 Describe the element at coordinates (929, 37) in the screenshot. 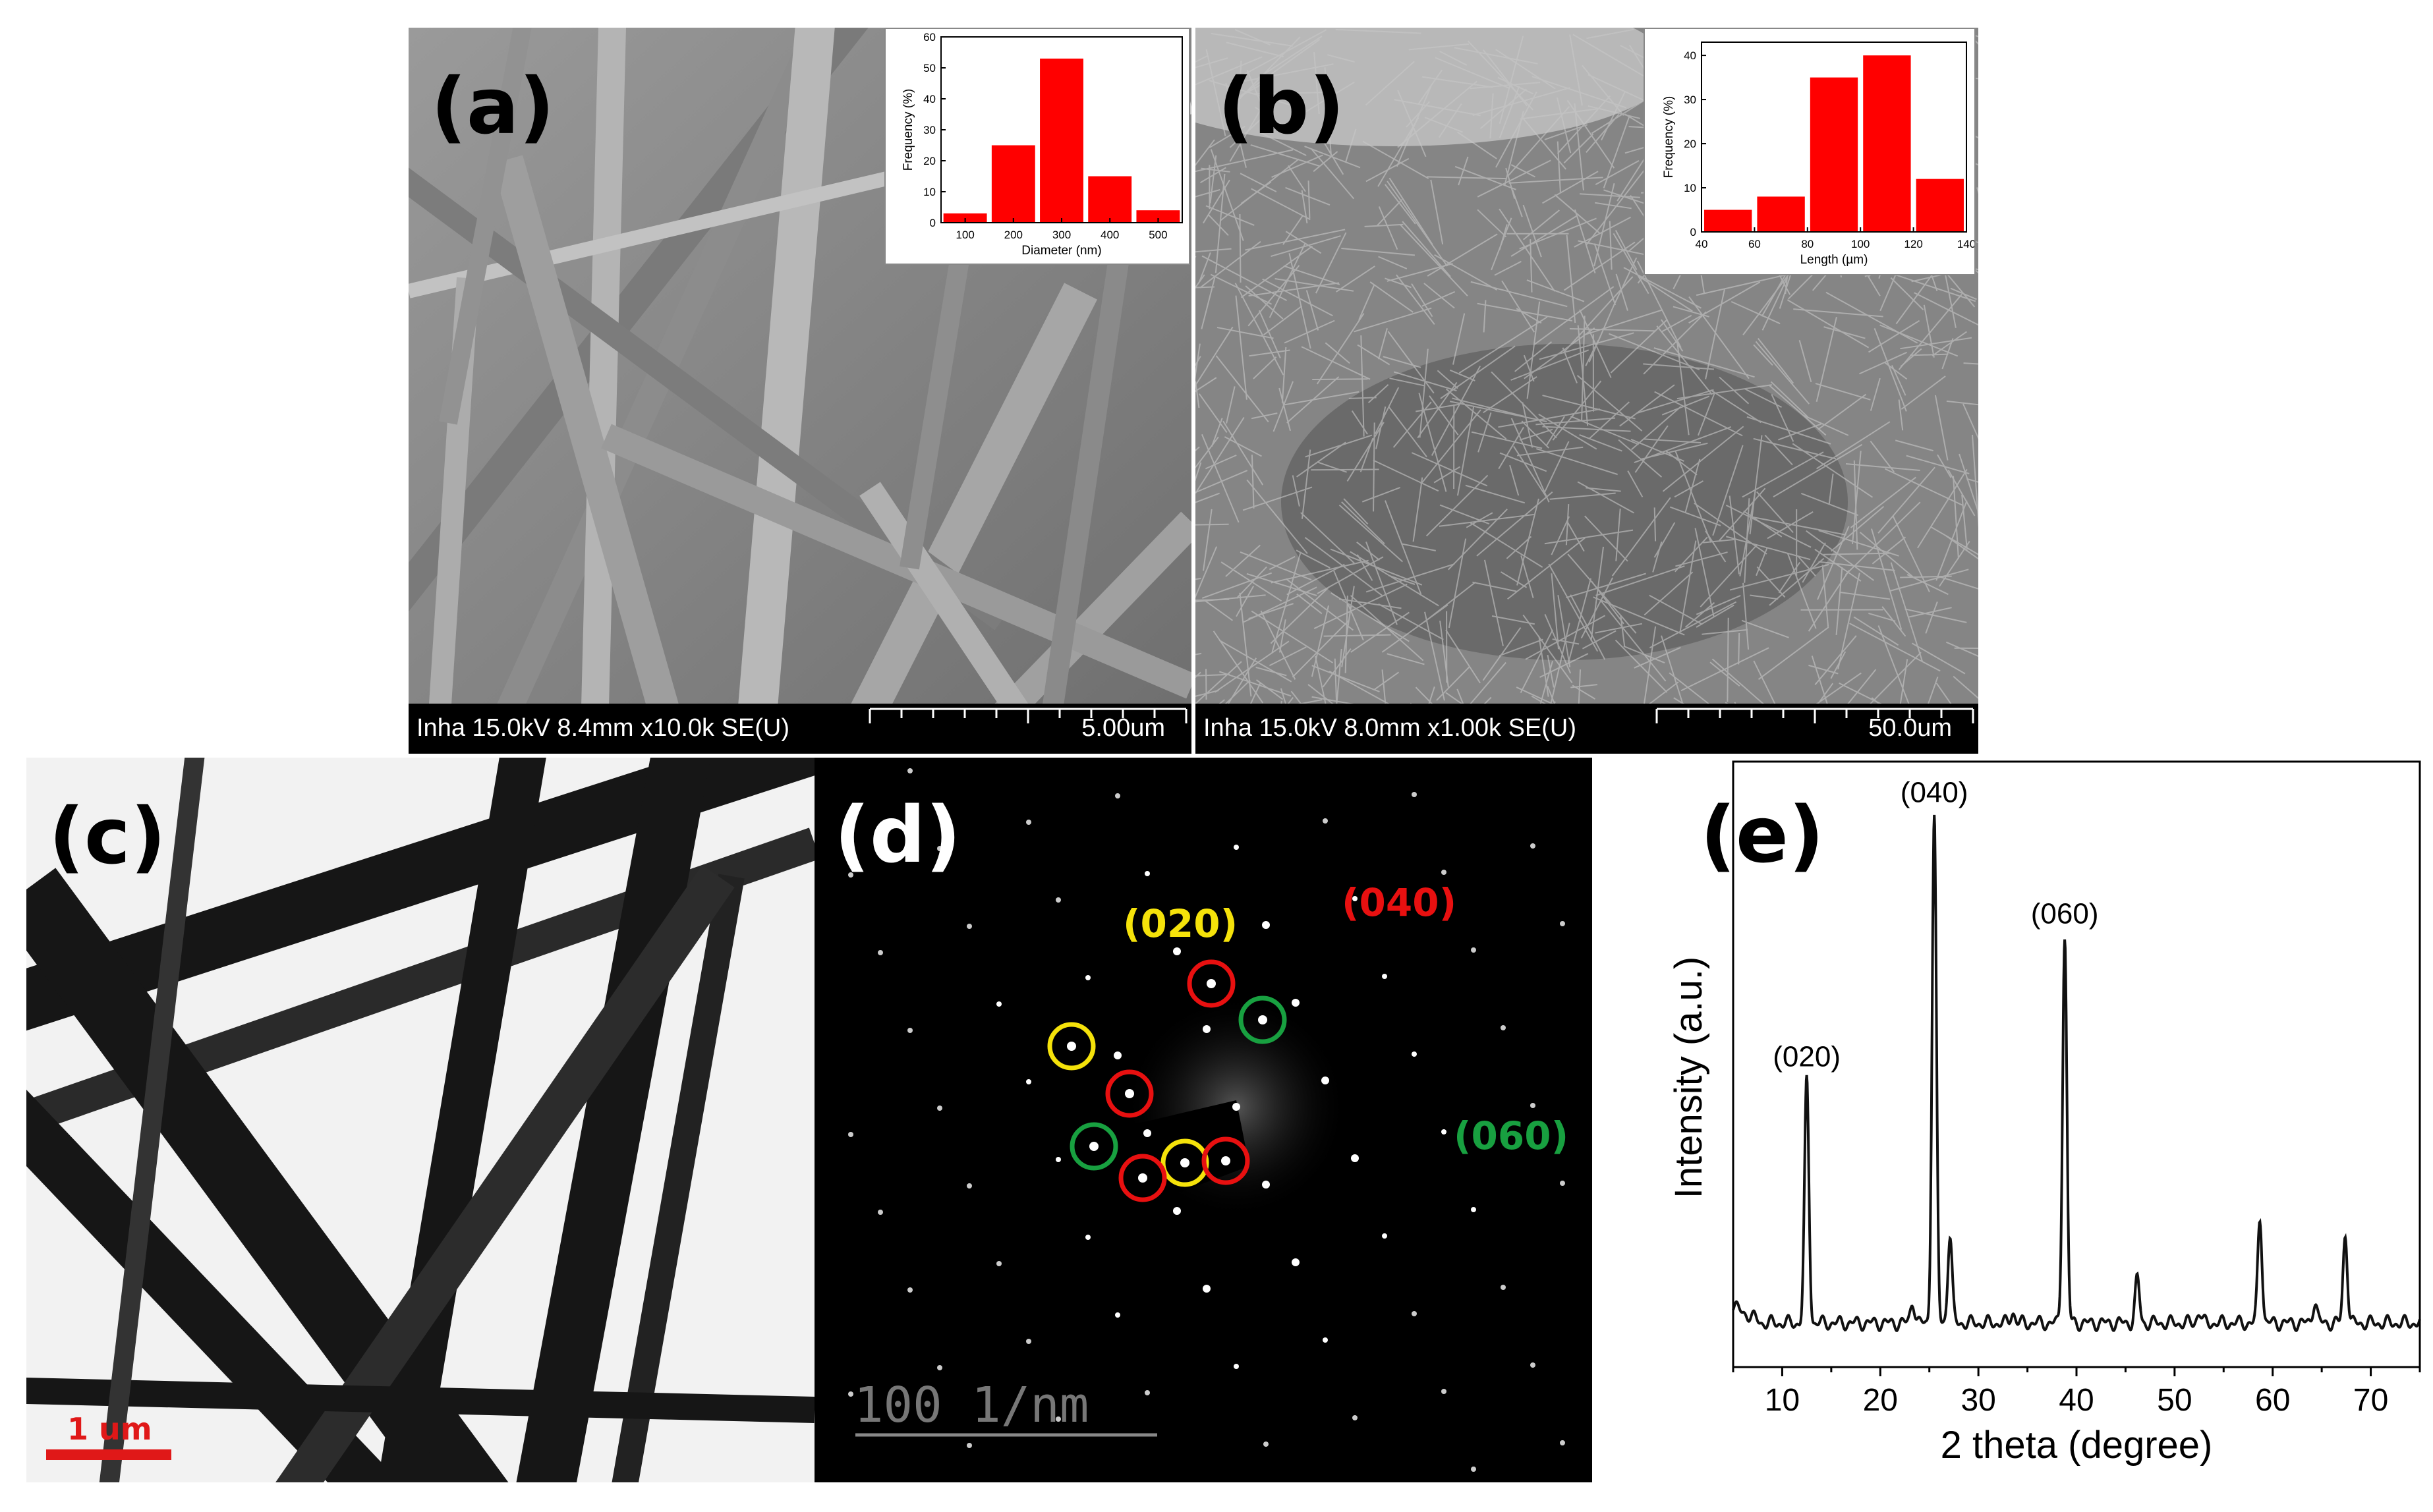

I see `hist-a-ytick-6: 60` at that location.